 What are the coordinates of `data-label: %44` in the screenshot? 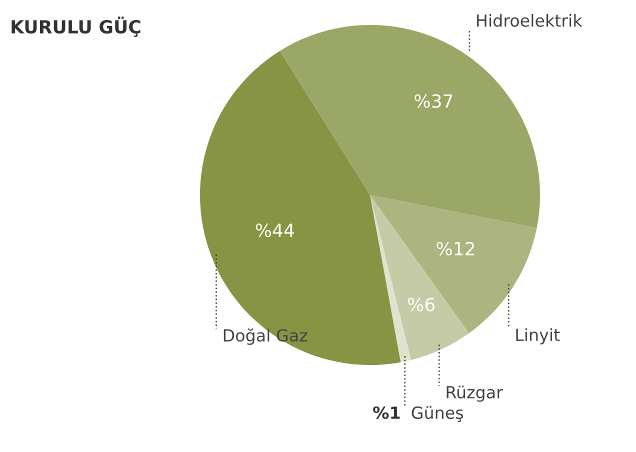 It's located at (275, 230).